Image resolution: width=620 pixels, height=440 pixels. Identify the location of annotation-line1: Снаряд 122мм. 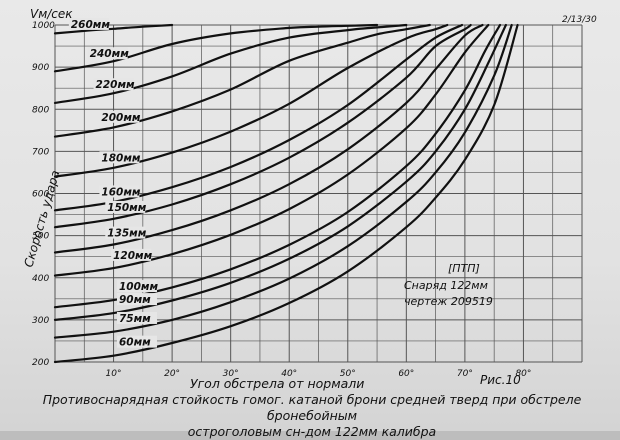
(446, 285).